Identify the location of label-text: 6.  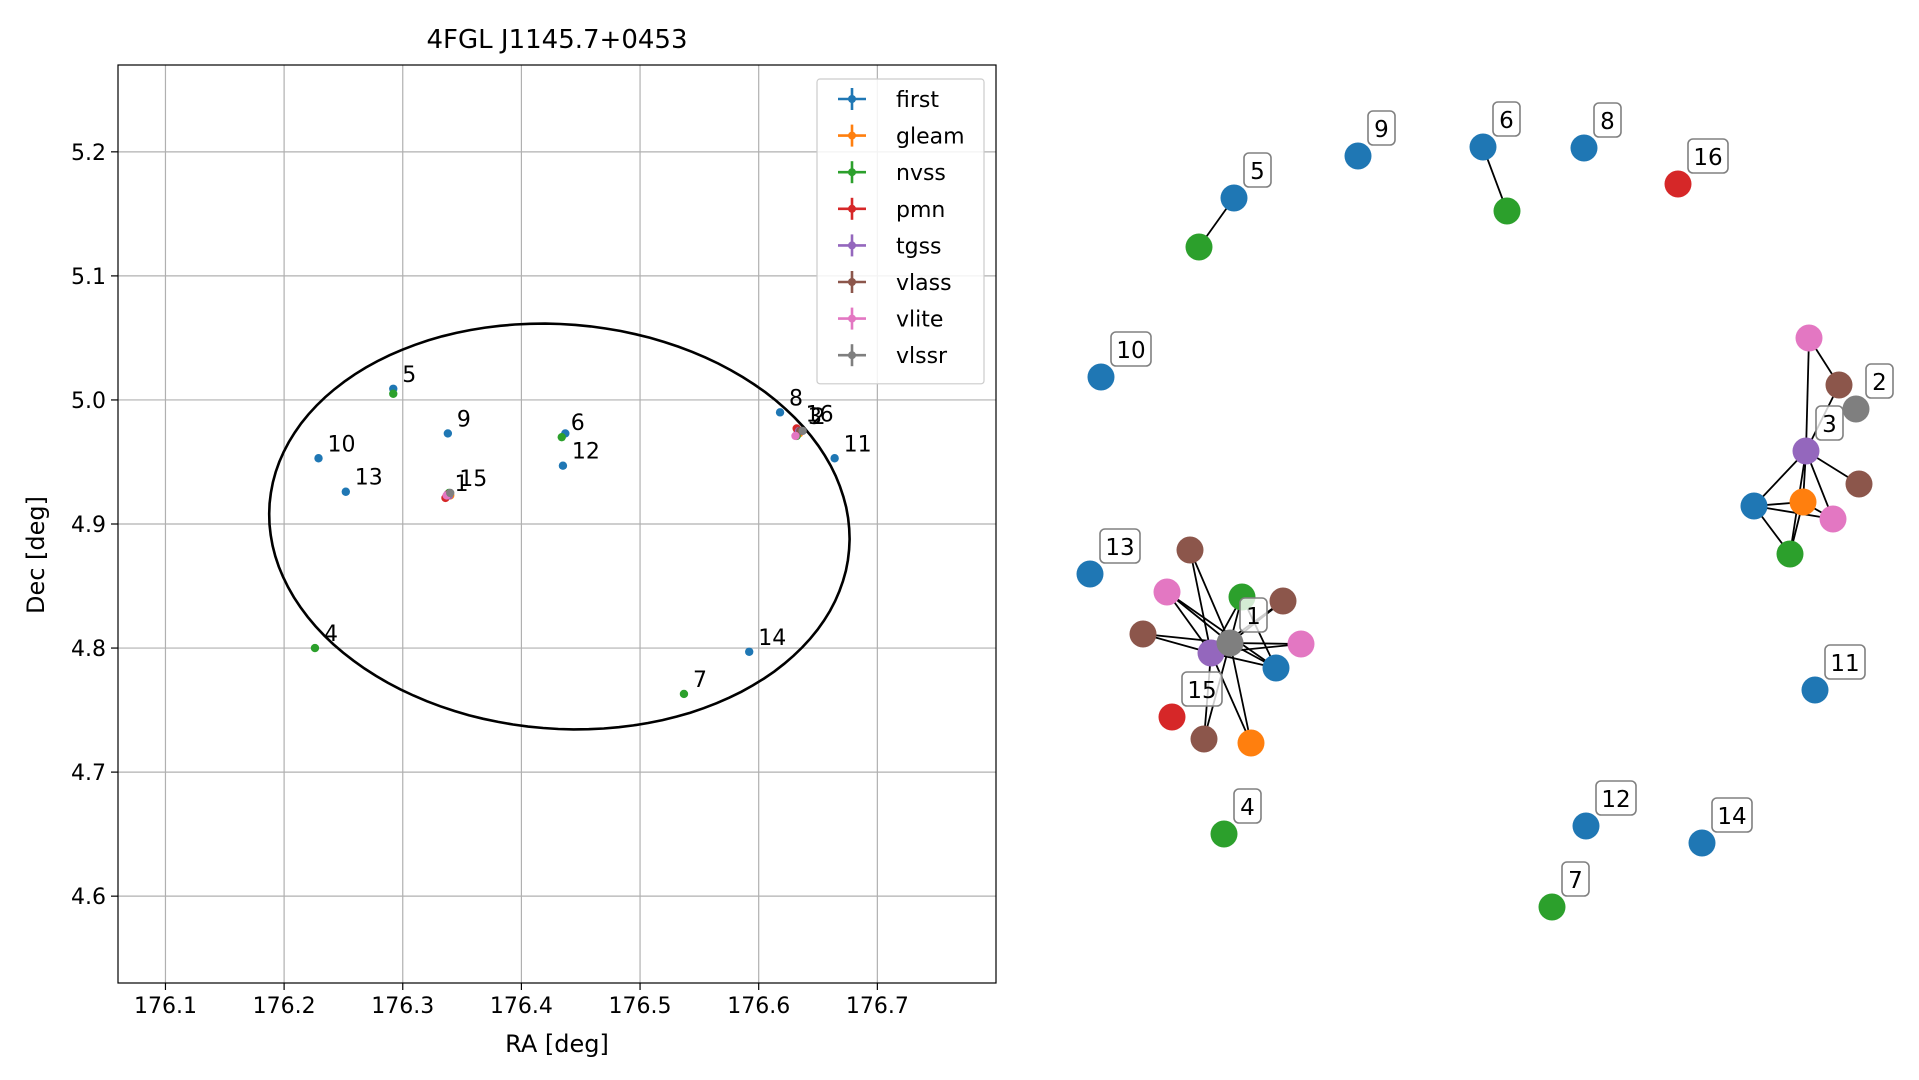
(1506, 121).